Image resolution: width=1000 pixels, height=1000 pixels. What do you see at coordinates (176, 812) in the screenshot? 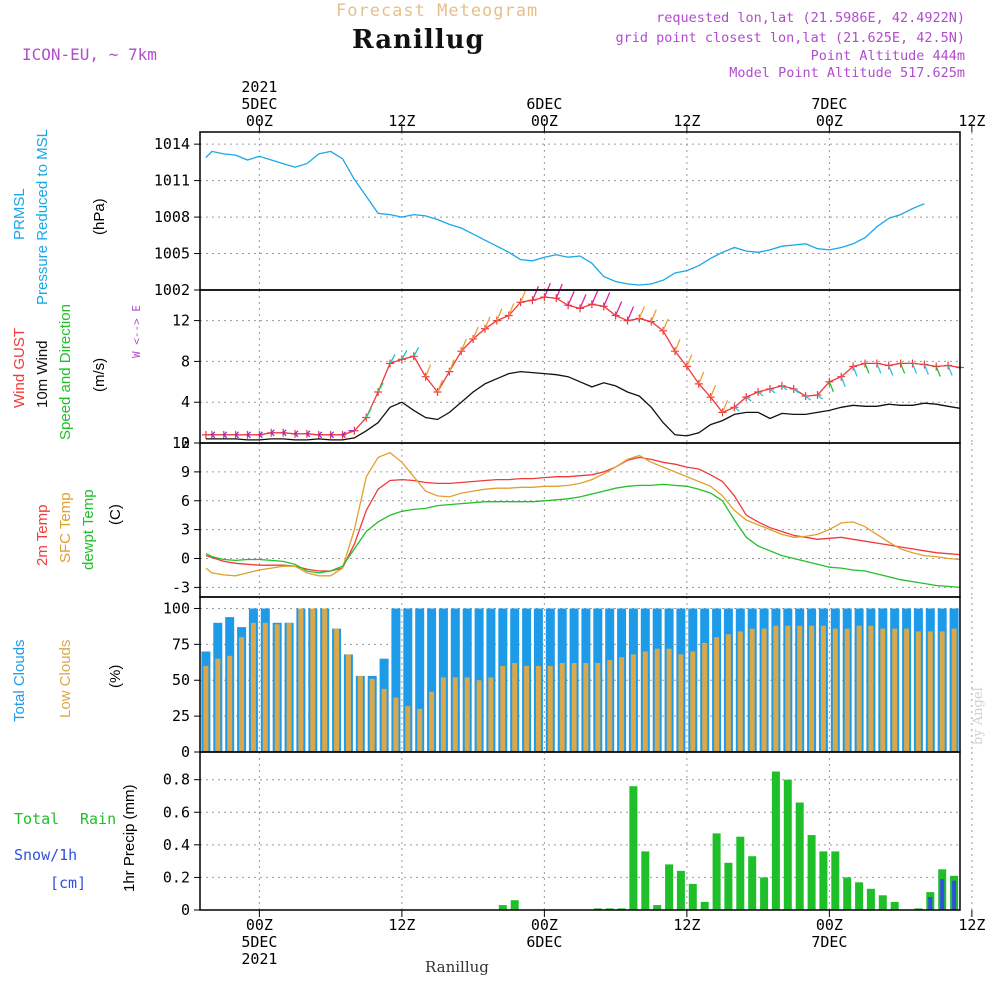
I see `ytick-label: 0.6` at bounding box center [176, 812].